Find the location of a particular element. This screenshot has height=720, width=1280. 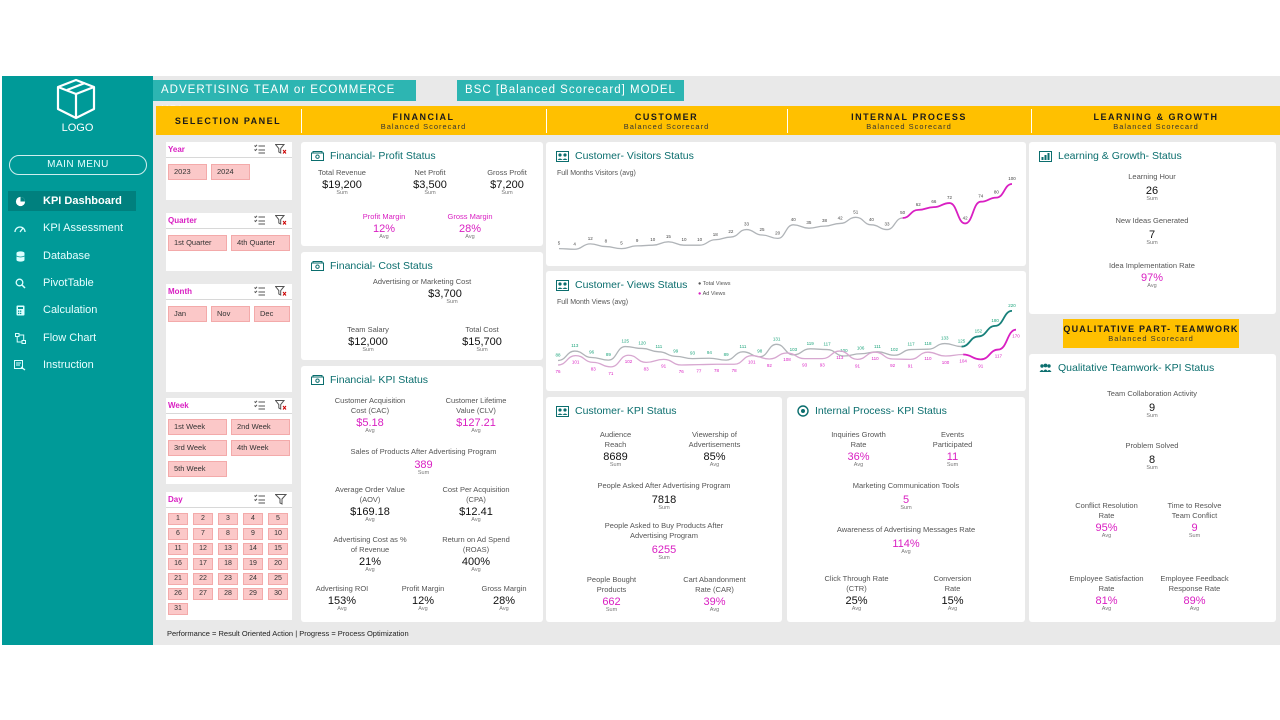

nav-item-calculation: Calculation is located at coordinates (75, 310).